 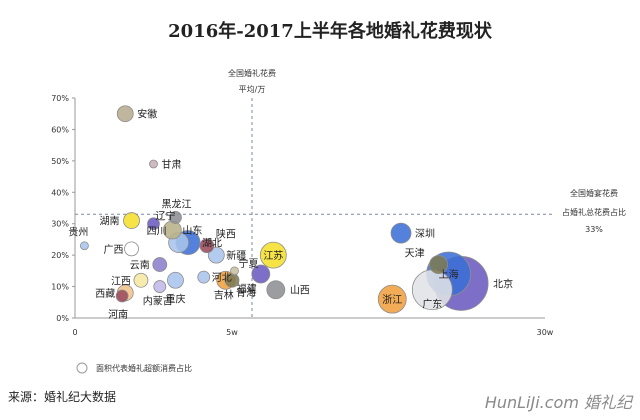 What do you see at coordinates (545, 332) in the screenshot?
I see `x-tick-label: 30w` at bounding box center [545, 332].